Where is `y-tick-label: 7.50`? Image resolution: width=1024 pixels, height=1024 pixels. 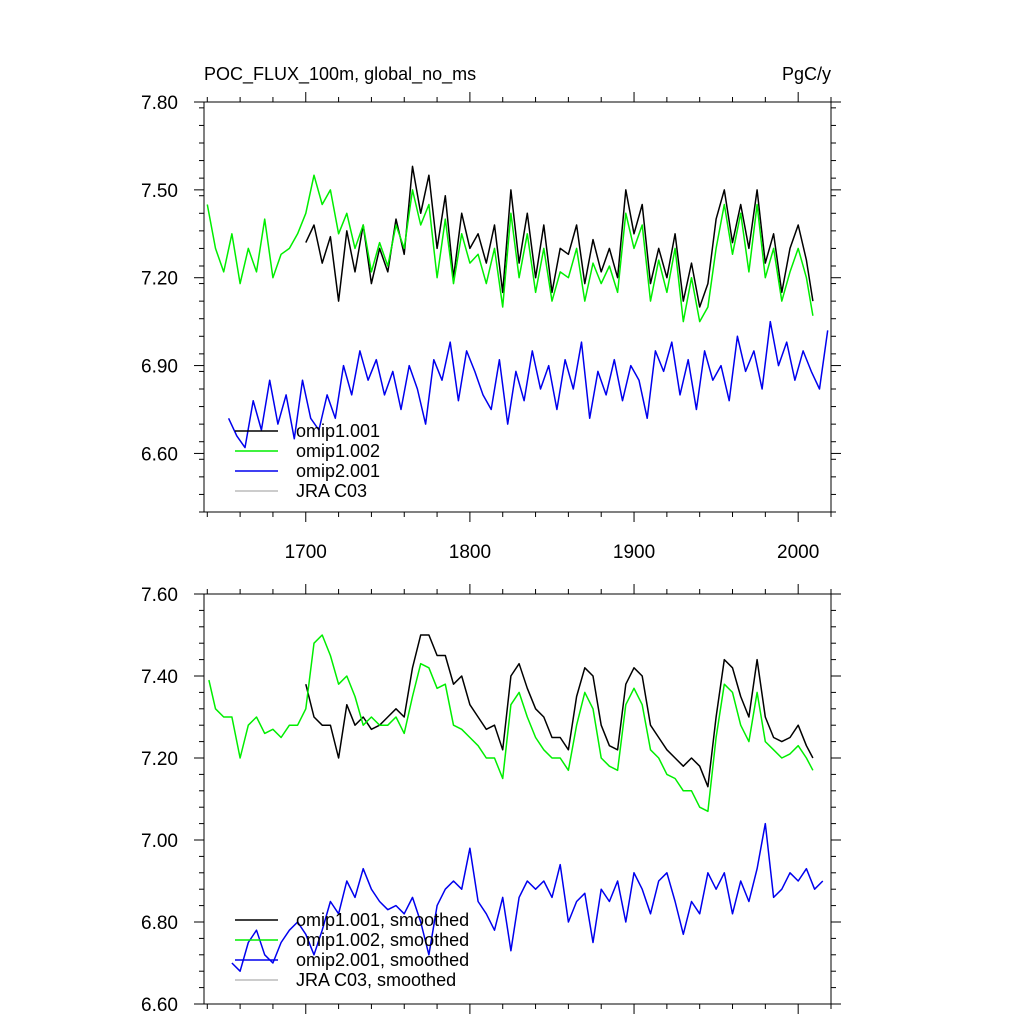 y-tick-label: 7.50 is located at coordinates (159, 191).